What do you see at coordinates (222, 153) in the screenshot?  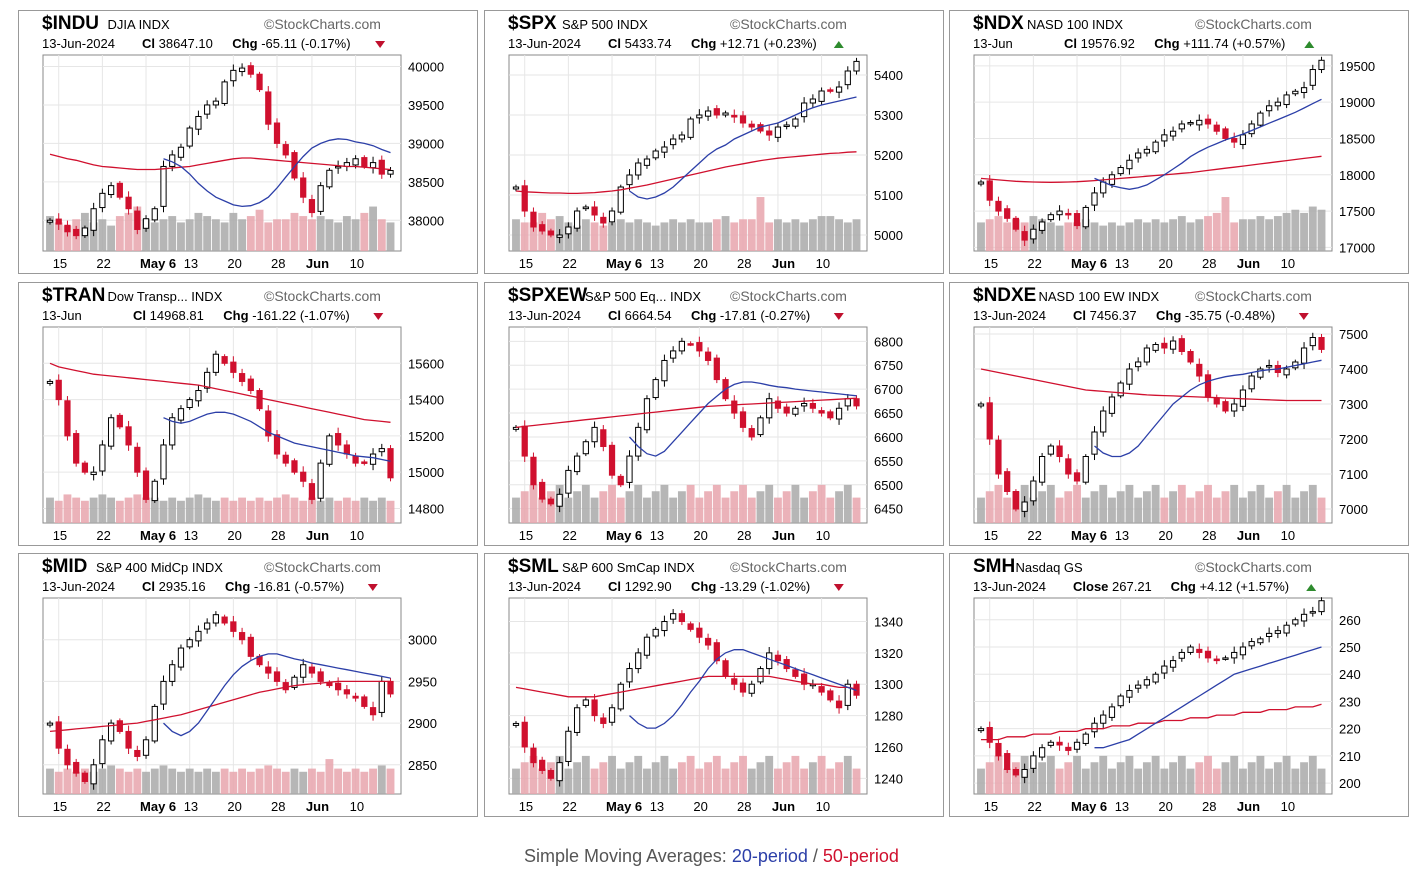 I see `plot-area` at bounding box center [222, 153].